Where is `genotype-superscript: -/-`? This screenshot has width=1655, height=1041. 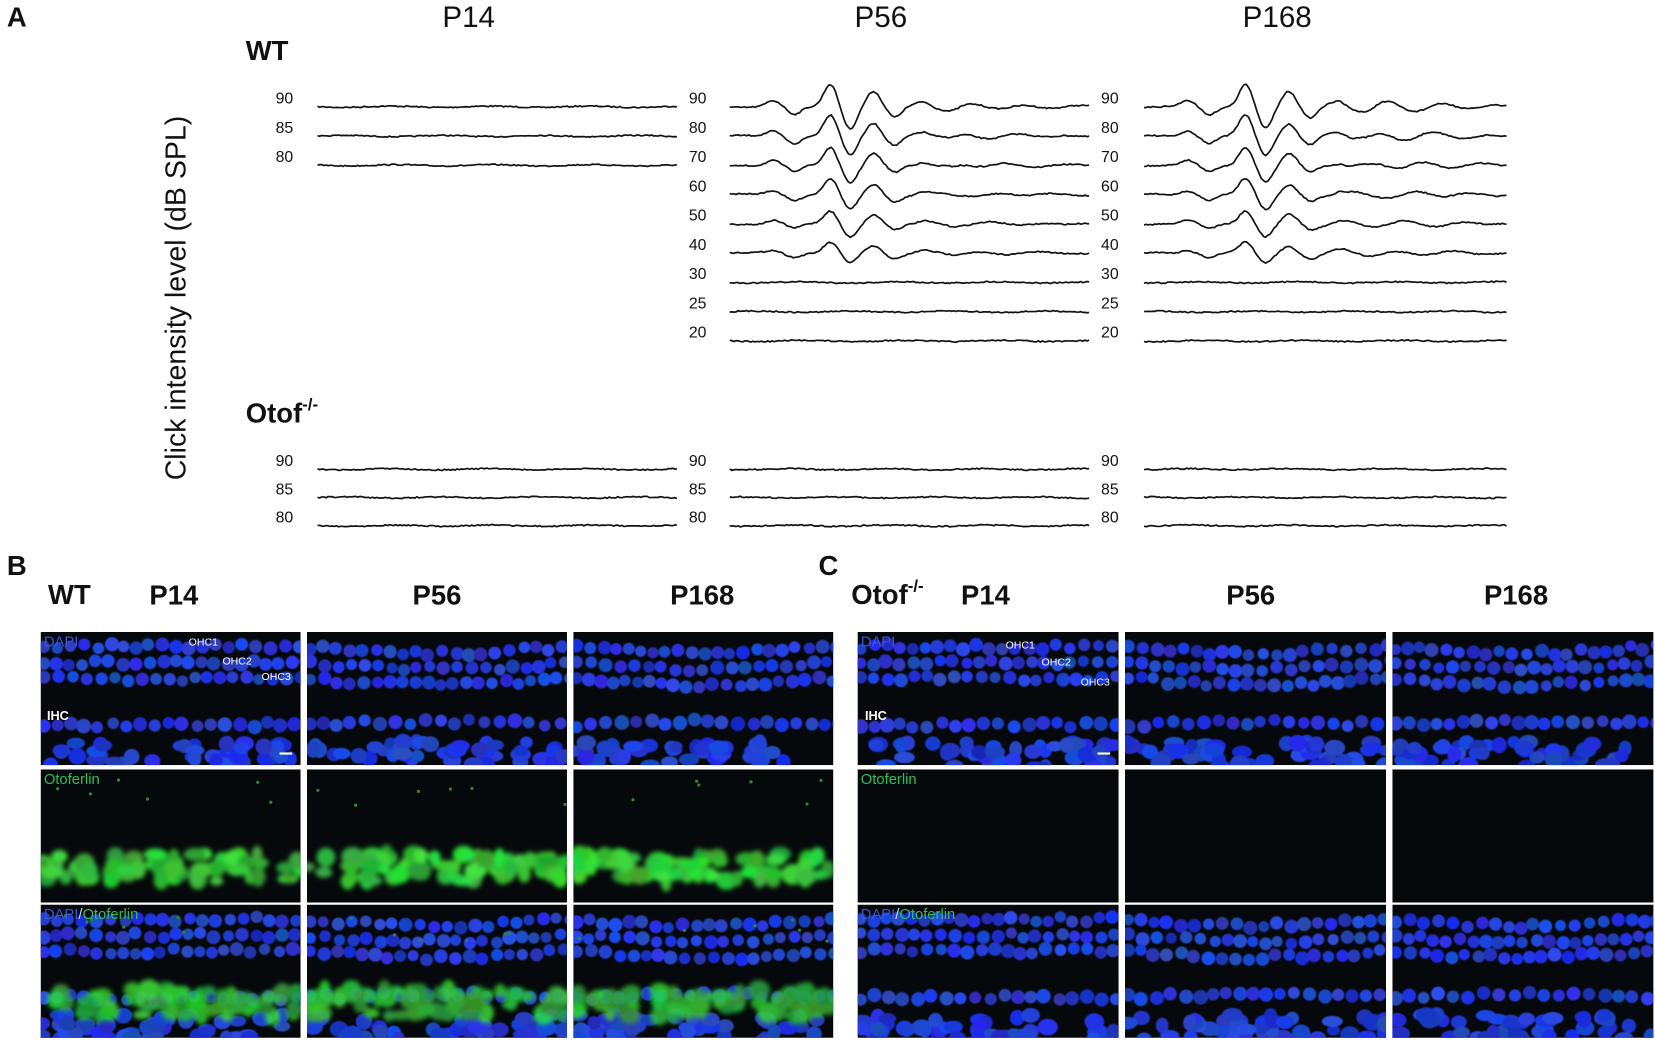 genotype-superscript: -/- is located at coordinates (916, 586).